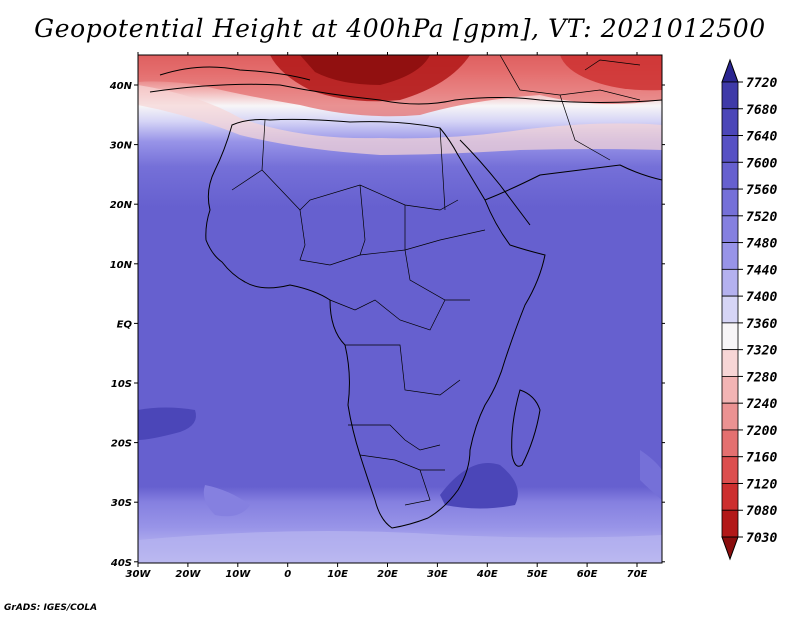 This screenshot has height=618, width=800. I want to click on lon-tick-label: 0, so click(287, 574).